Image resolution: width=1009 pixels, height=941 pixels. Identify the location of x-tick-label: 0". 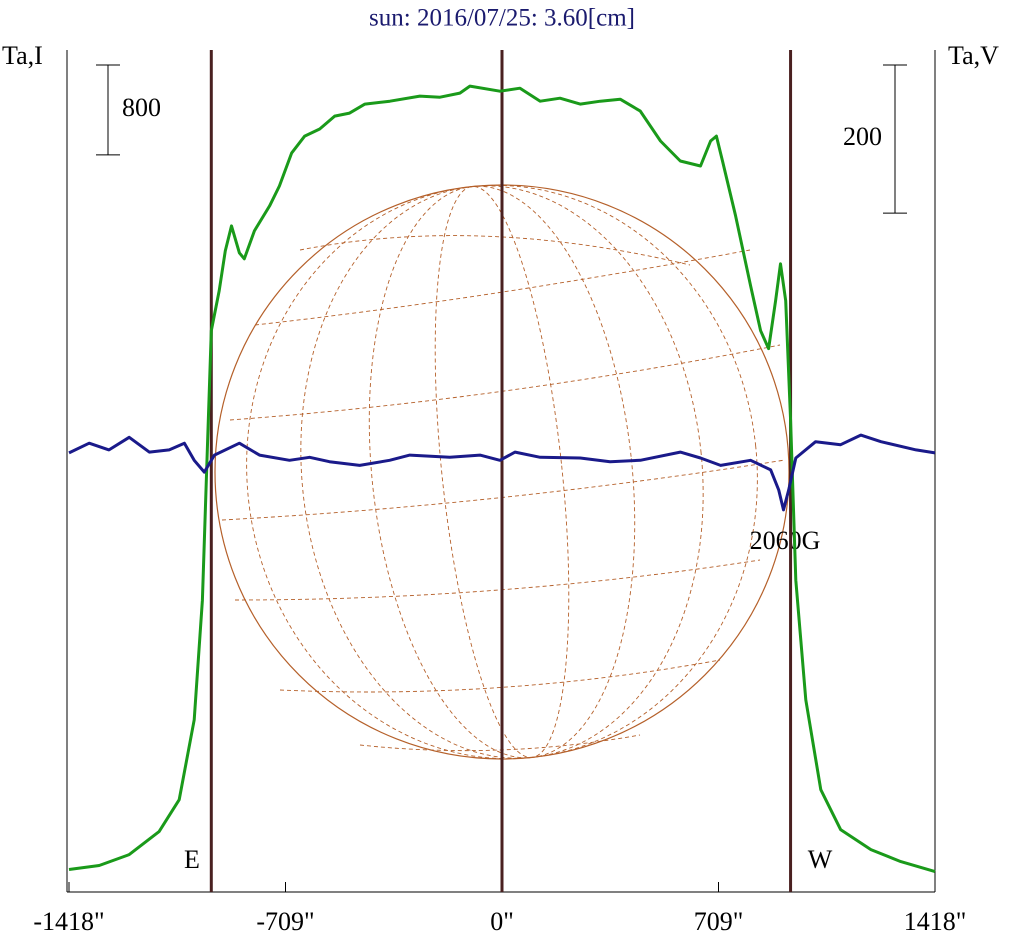
(502, 921).